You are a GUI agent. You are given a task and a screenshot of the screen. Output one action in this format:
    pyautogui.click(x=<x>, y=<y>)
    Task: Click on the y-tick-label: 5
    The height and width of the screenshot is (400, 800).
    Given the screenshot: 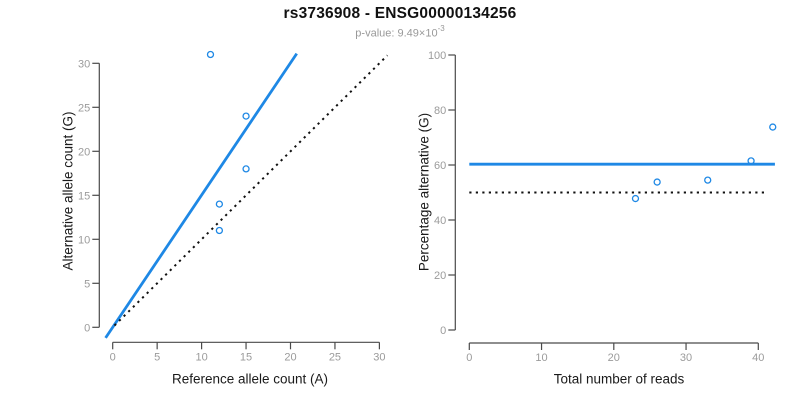 What is the action you would take?
    pyautogui.click(x=87, y=284)
    